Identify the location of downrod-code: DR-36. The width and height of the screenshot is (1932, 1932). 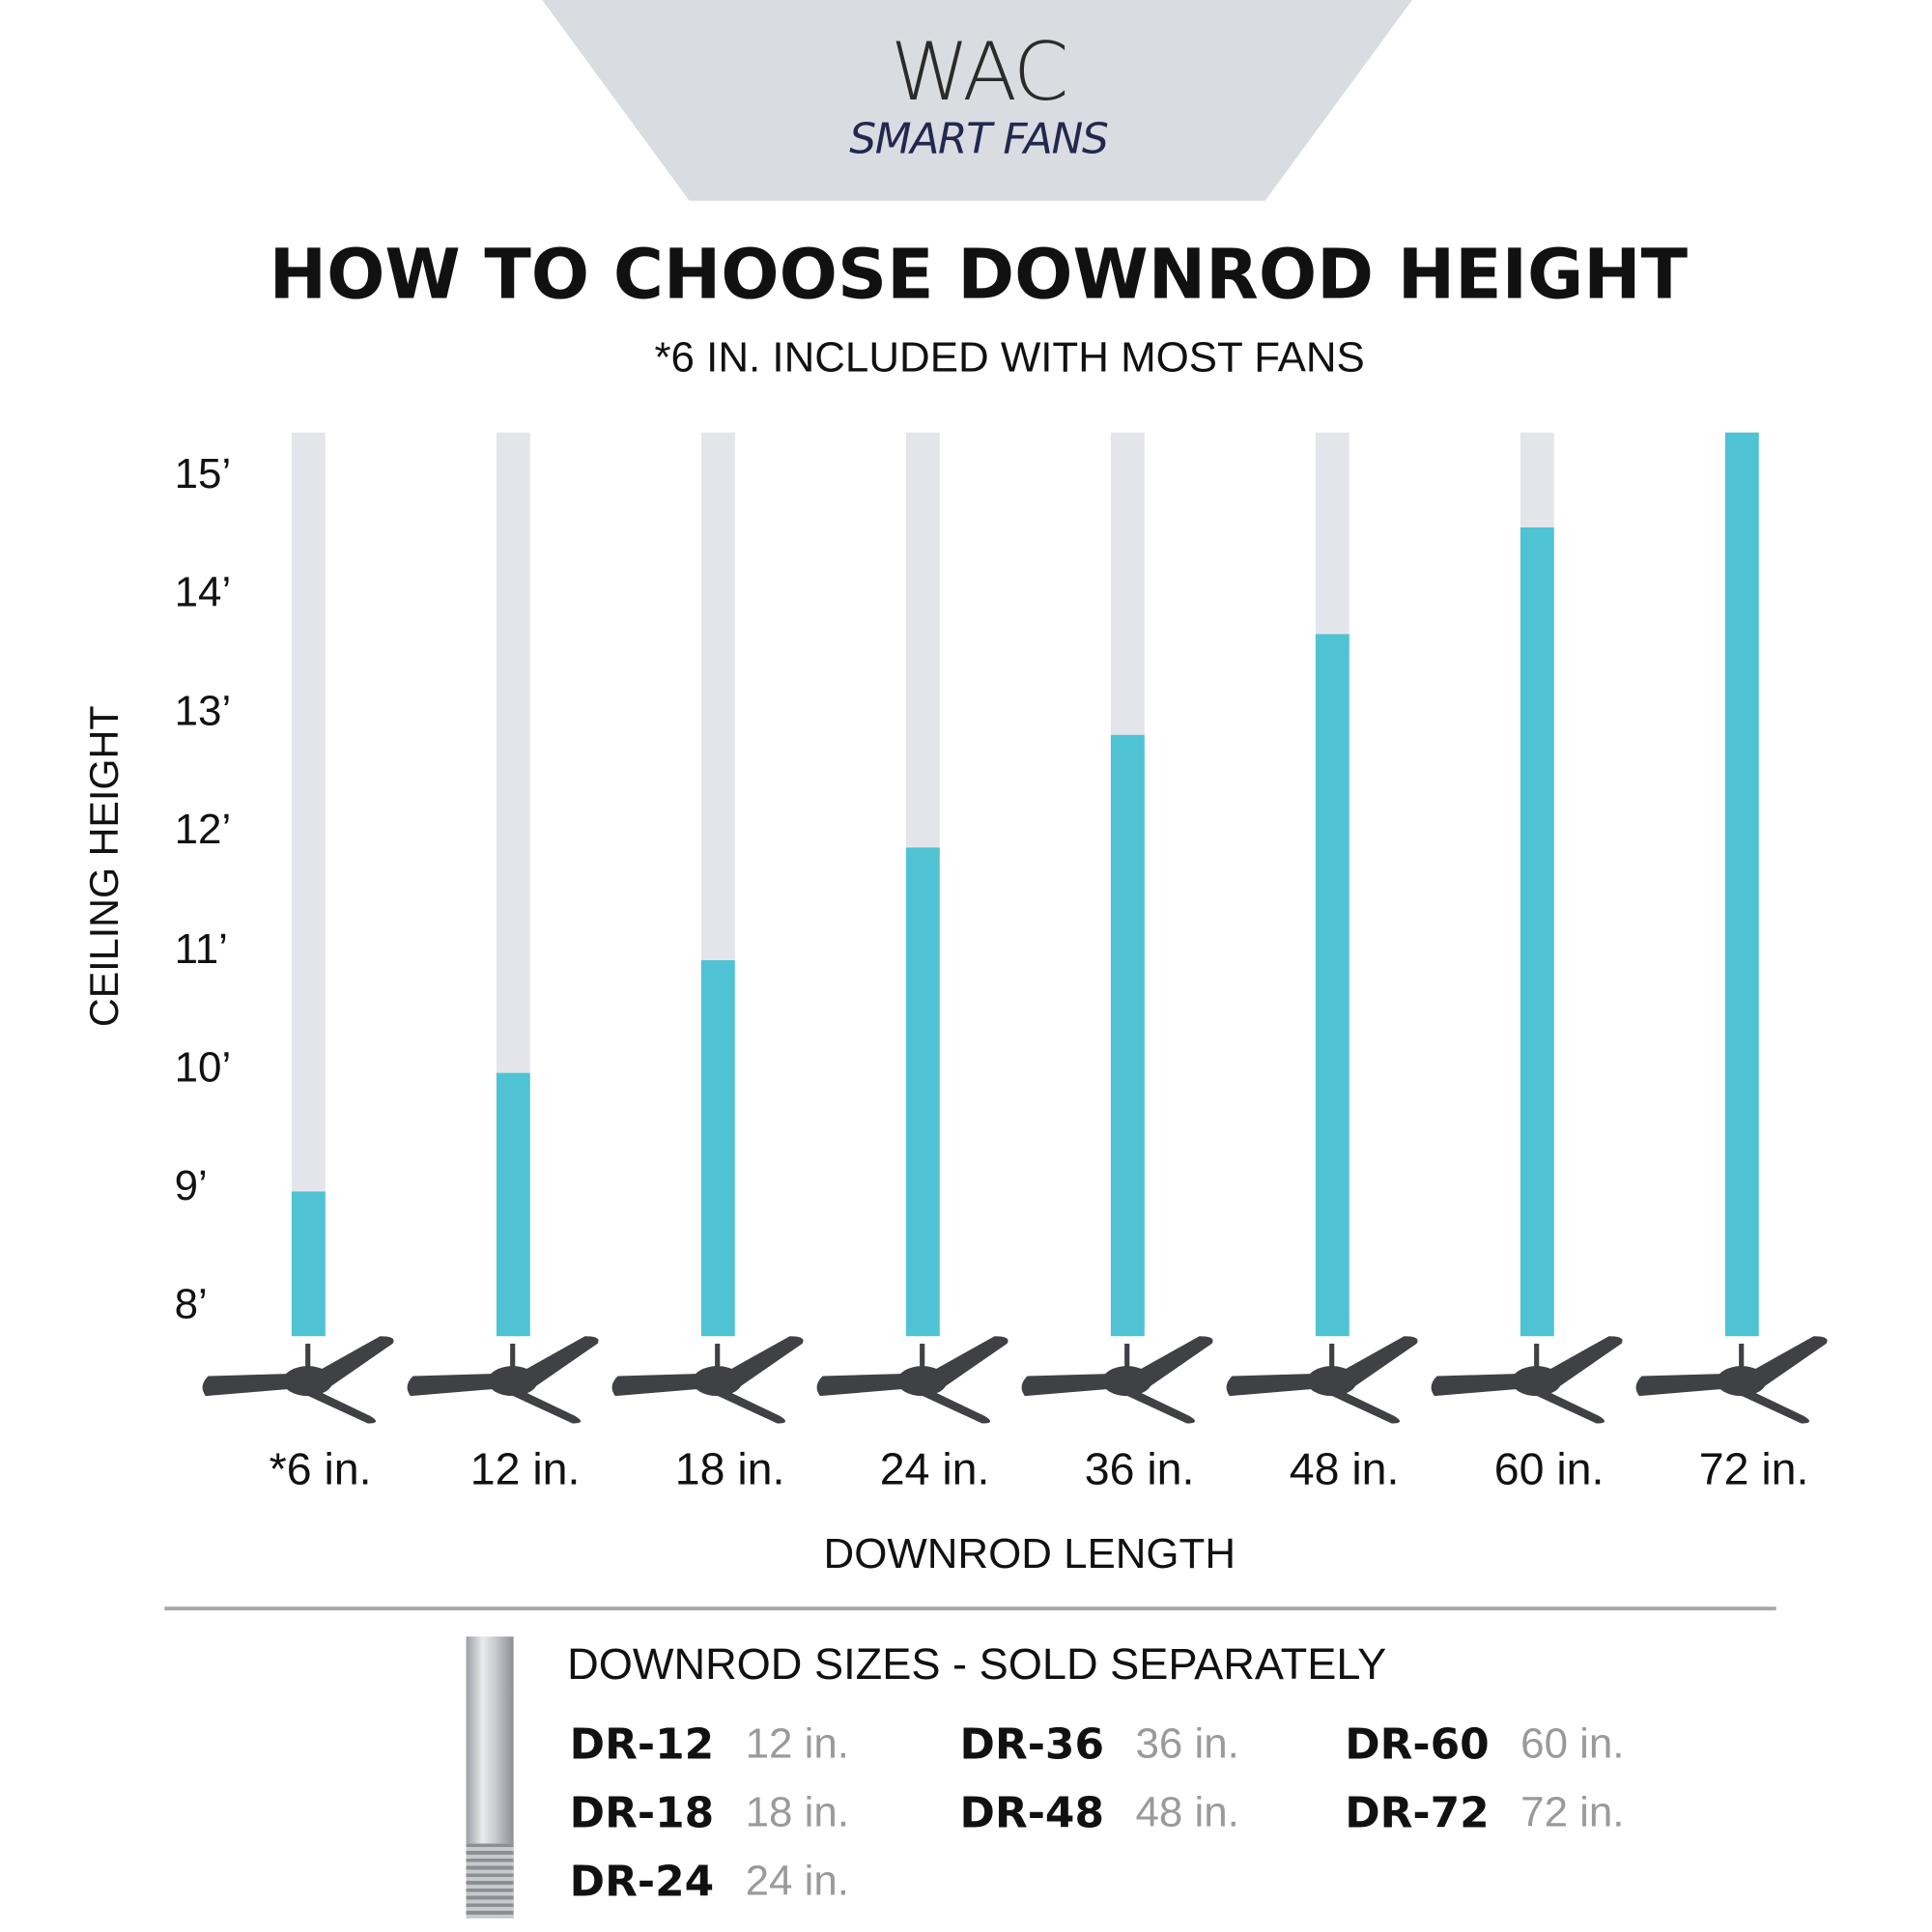
(1032, 1745).